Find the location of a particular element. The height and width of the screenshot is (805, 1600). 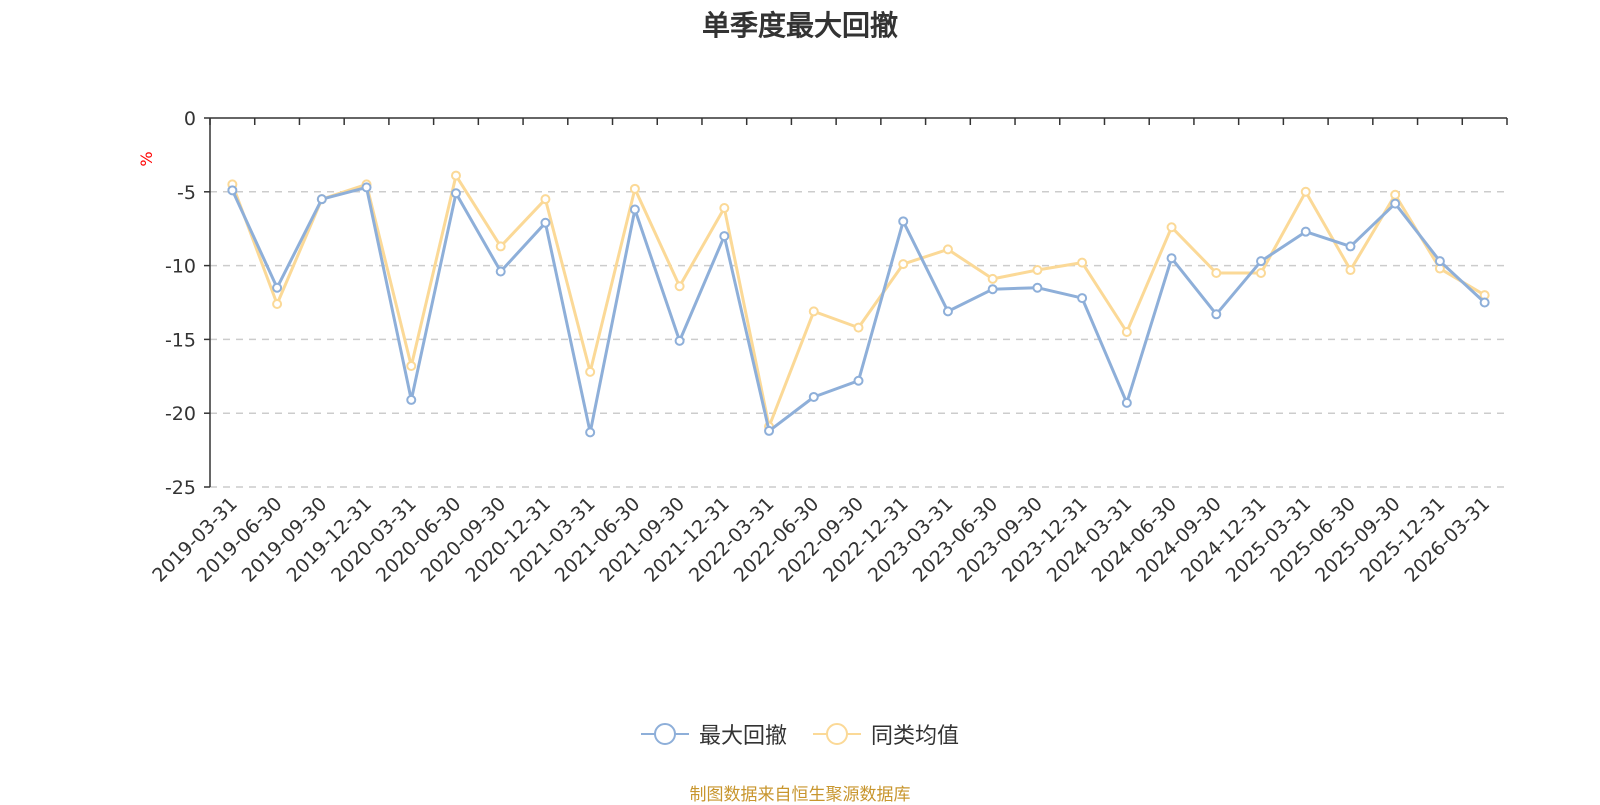

legend-item-category-average: 同类均值 is located at coordinates (886, 734).